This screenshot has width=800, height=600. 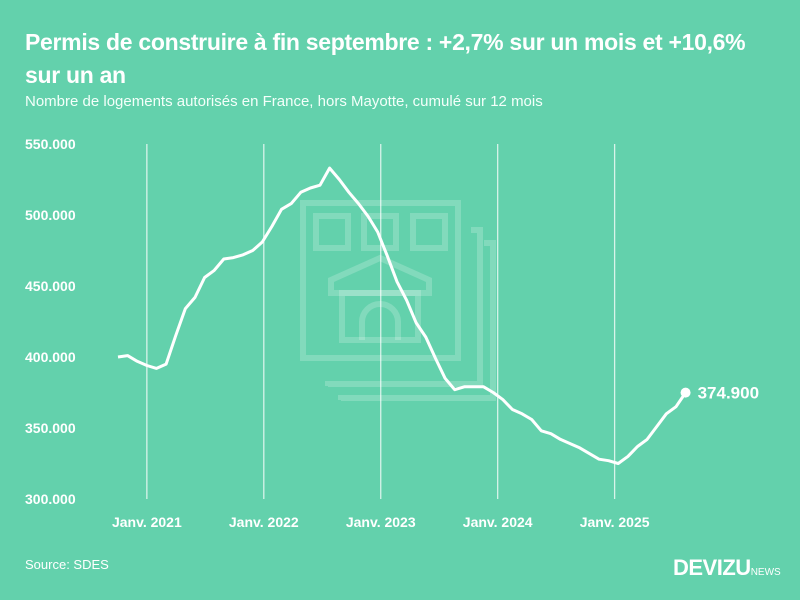 What do you see at coordinates (67, 564) in the screenshot?
I see `source-note: Source: SDES` at bounding box center [67, 564].